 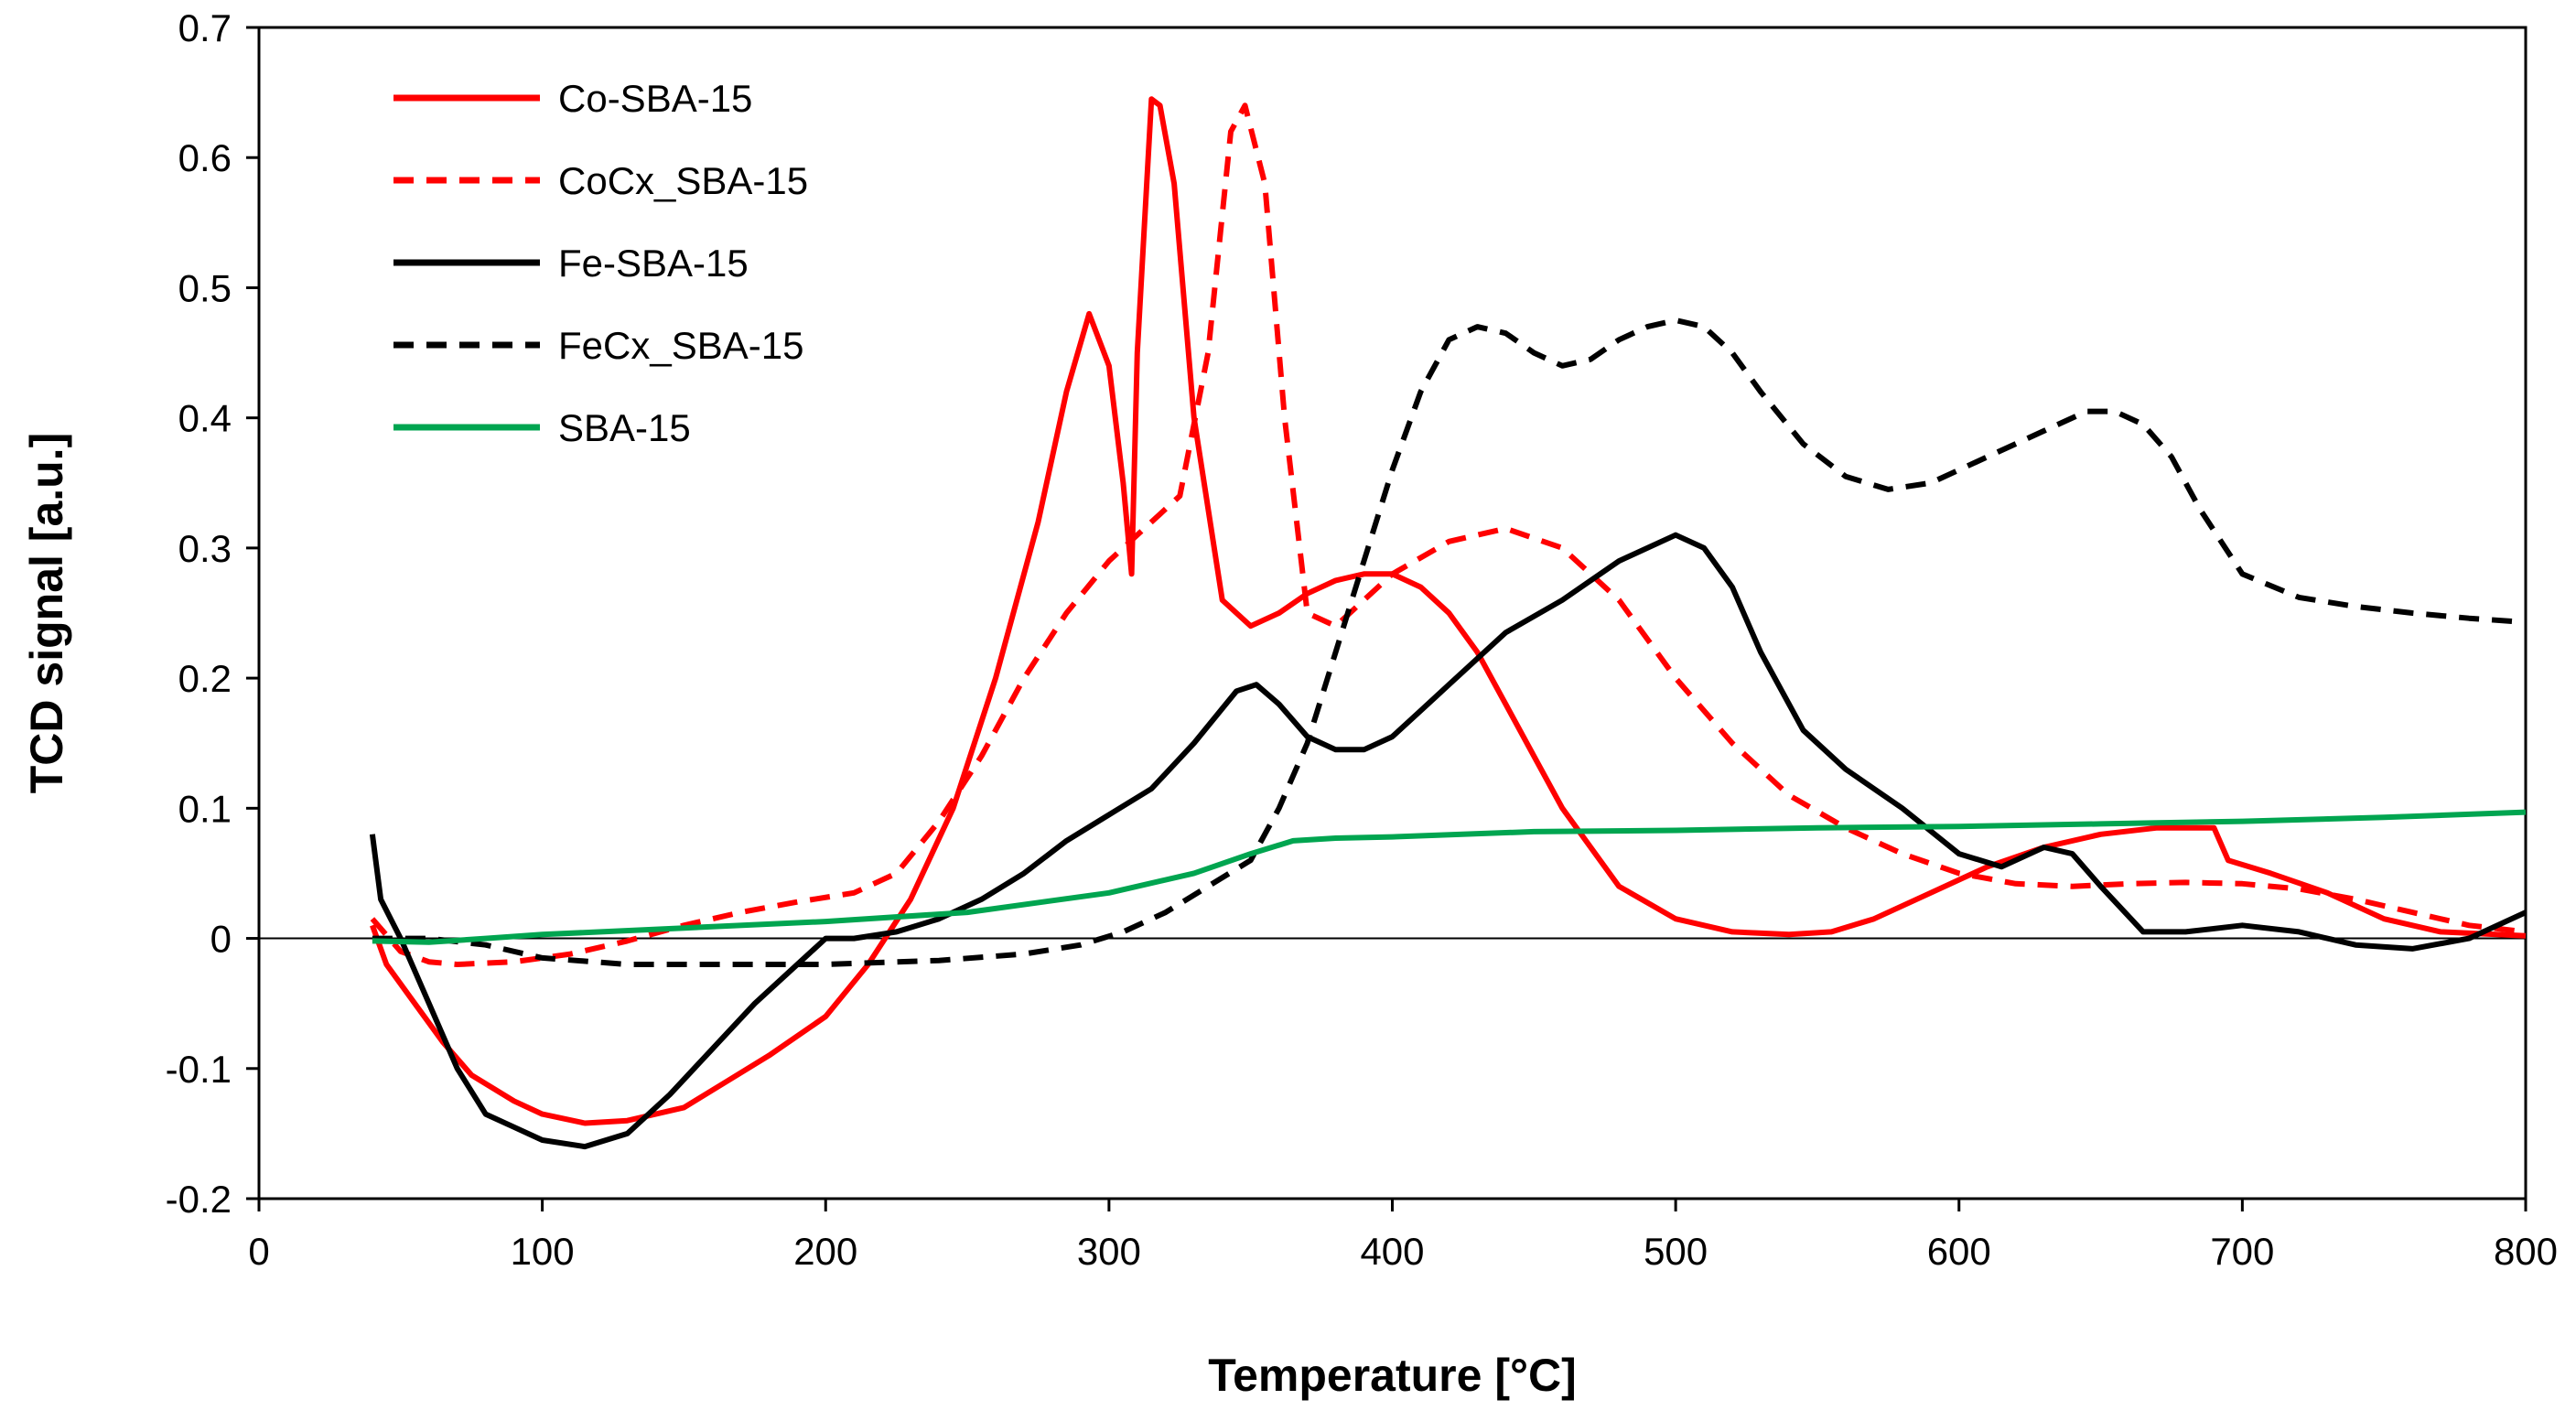 What do you see at coordinates (205, 678) in the screenshot?
I see `y-tick-label: 0.2` at bounding box center [205, 678].